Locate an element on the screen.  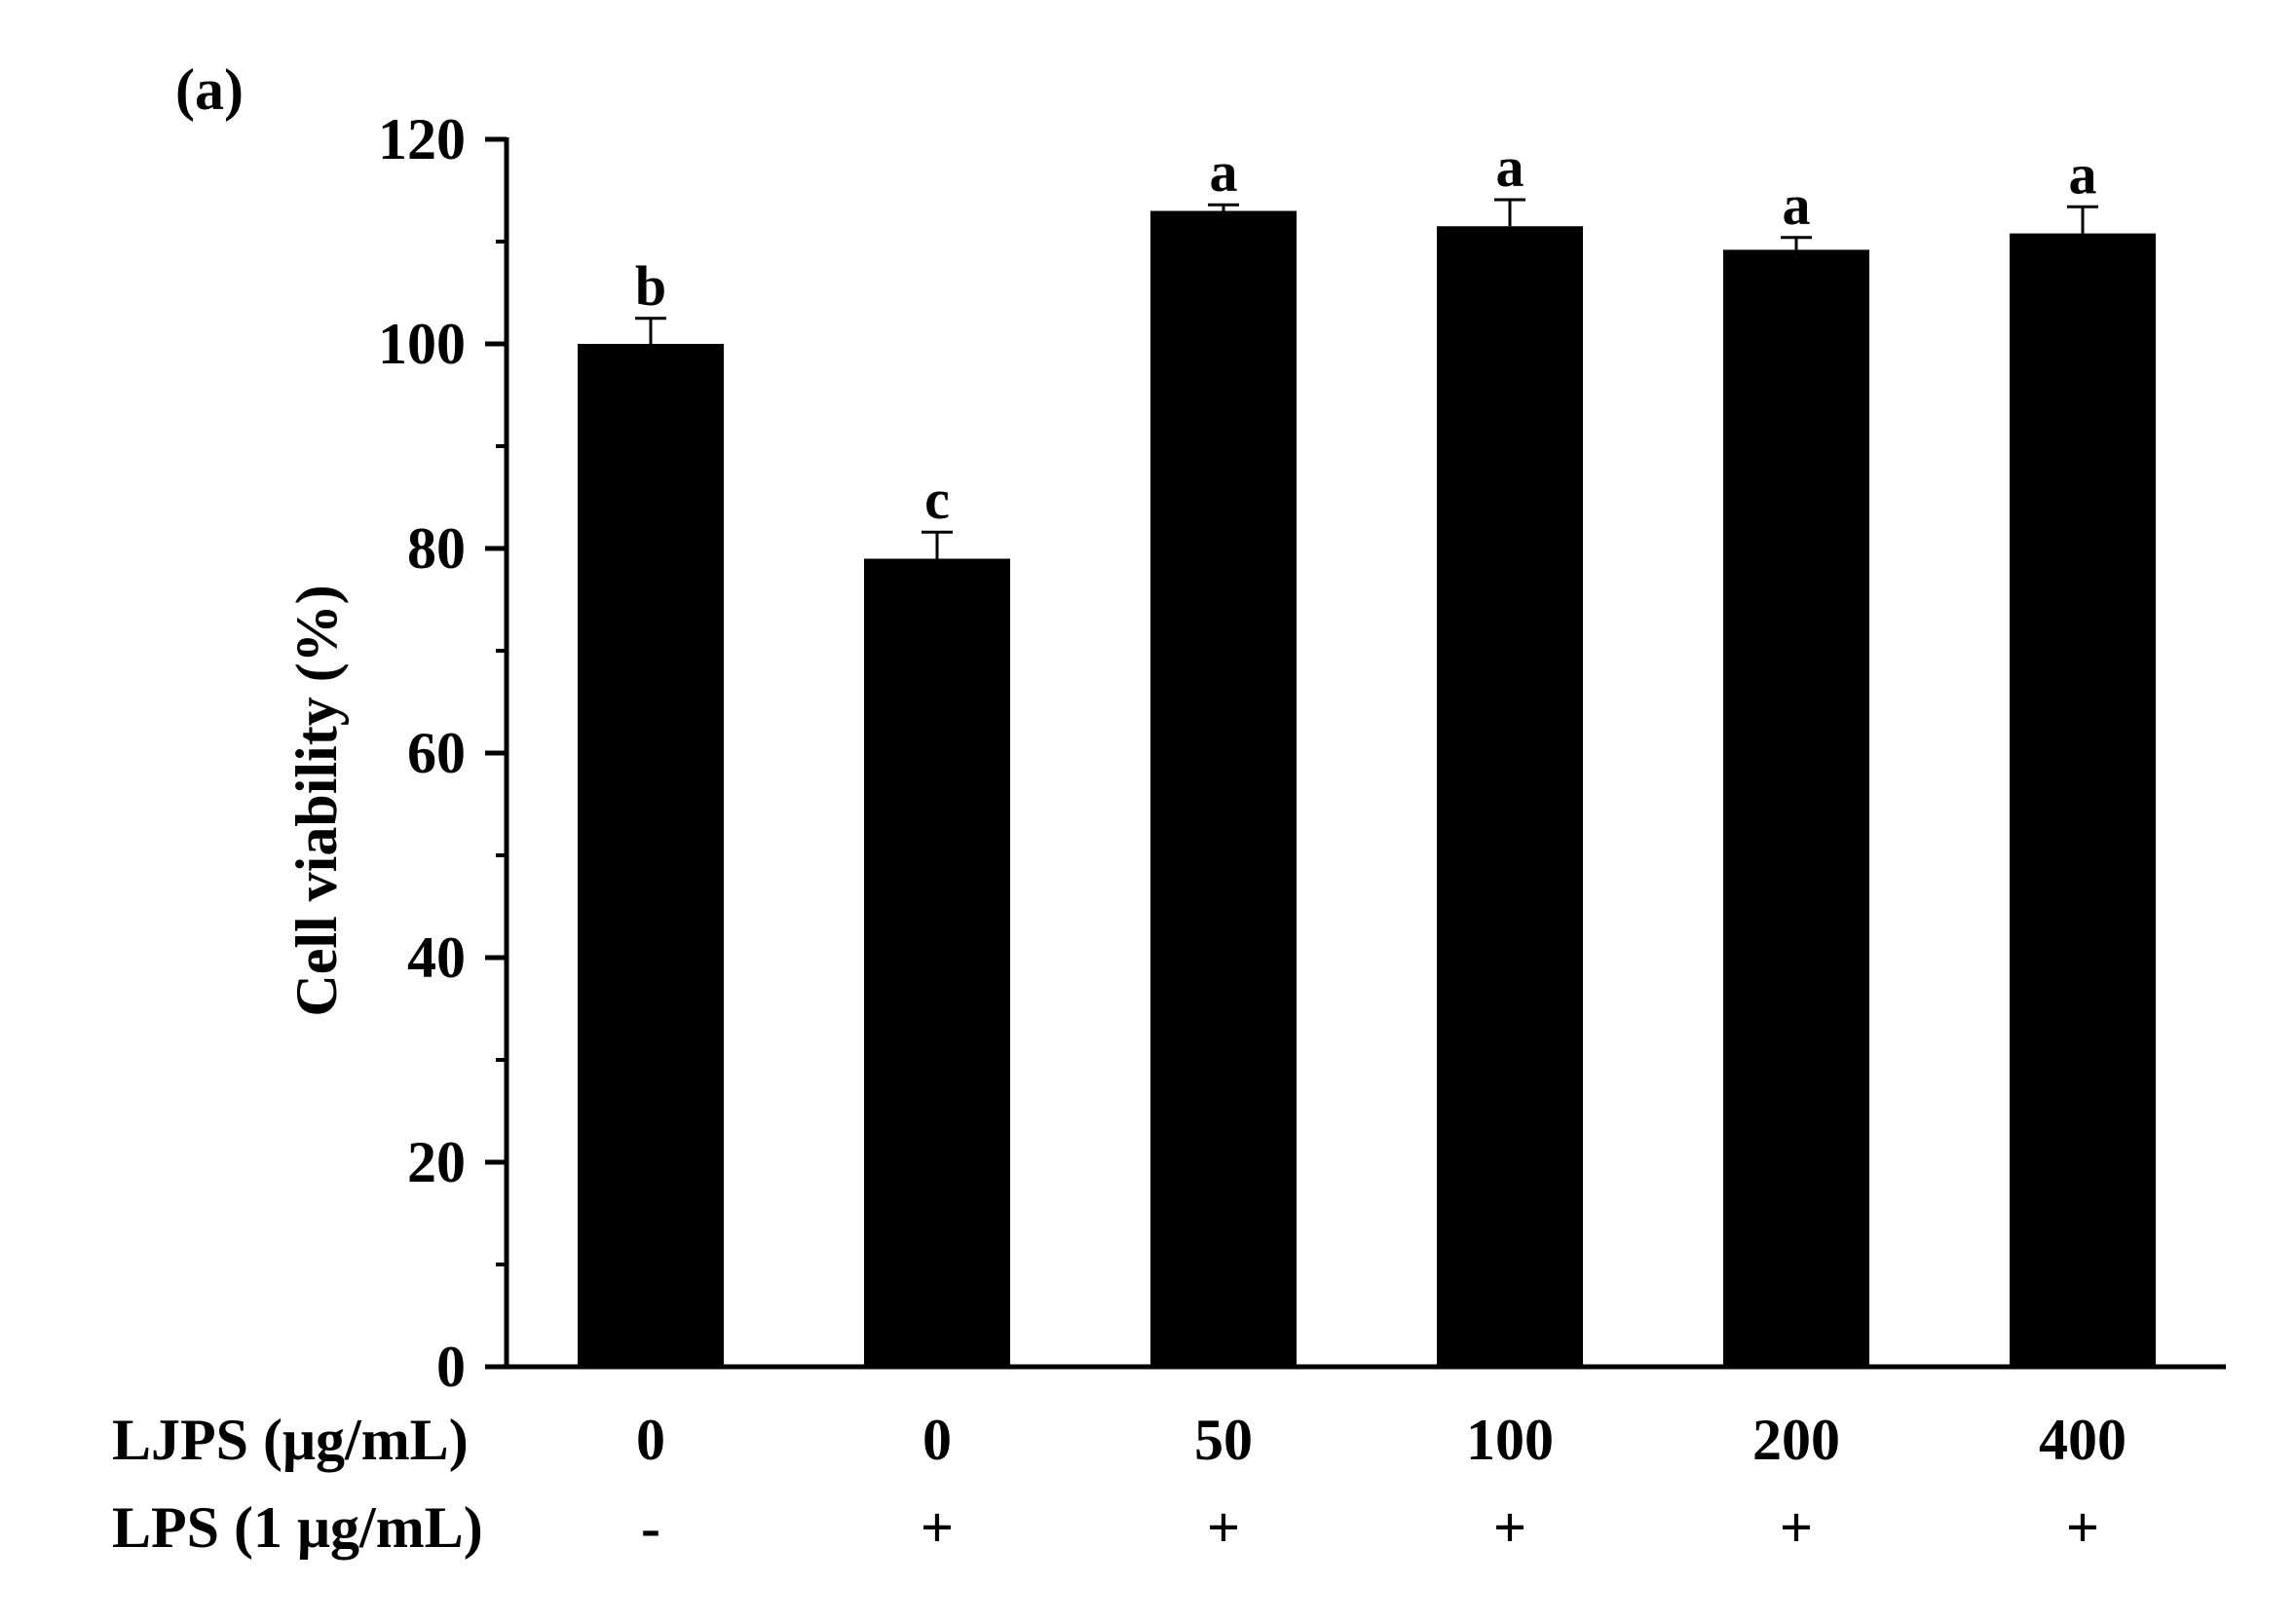
y-tick-label: 80 is located at coordinates (436, 548).